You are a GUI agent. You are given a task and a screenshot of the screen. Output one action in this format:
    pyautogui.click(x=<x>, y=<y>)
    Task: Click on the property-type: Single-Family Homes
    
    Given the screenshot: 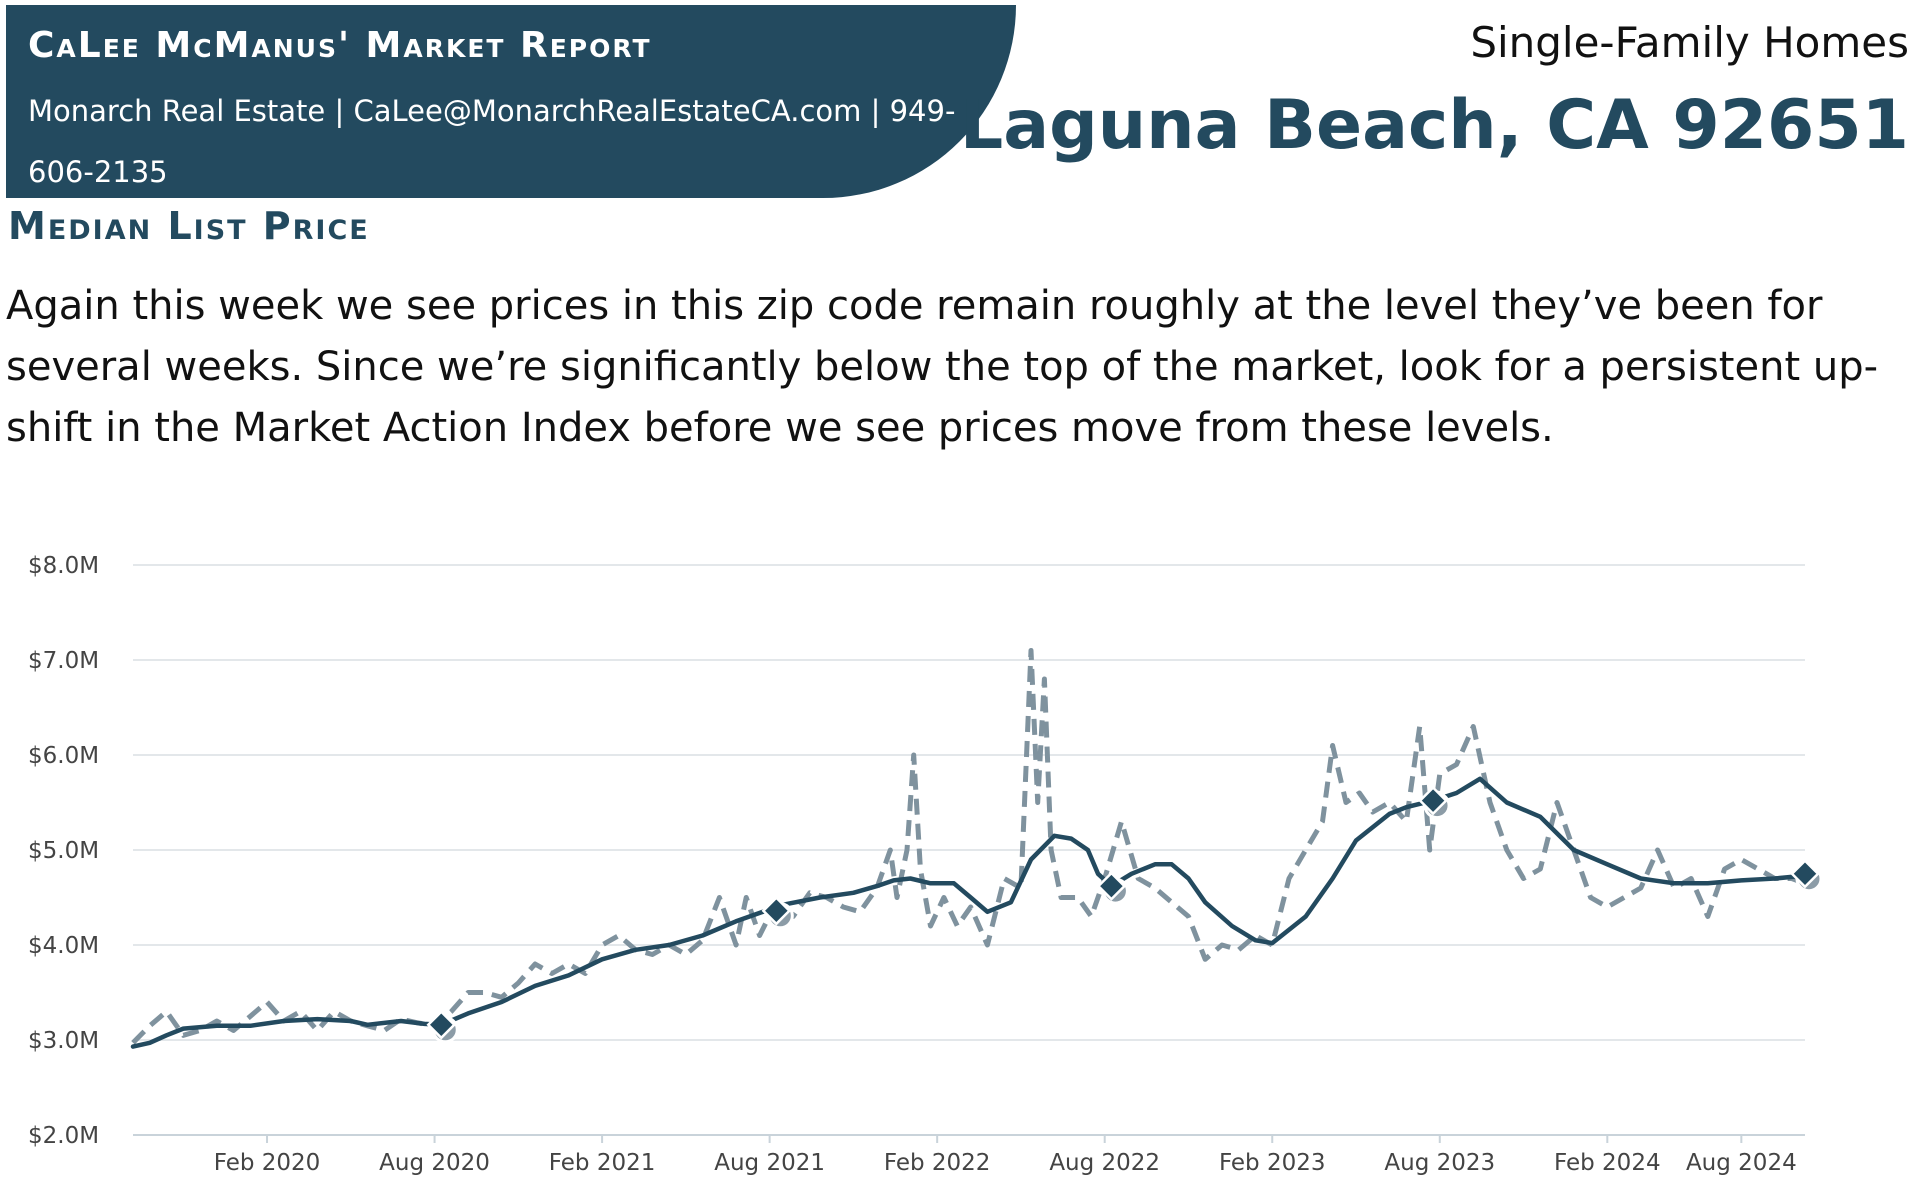 What is the action you would take?
    pyautogui.click(x=1689, y=42)
    